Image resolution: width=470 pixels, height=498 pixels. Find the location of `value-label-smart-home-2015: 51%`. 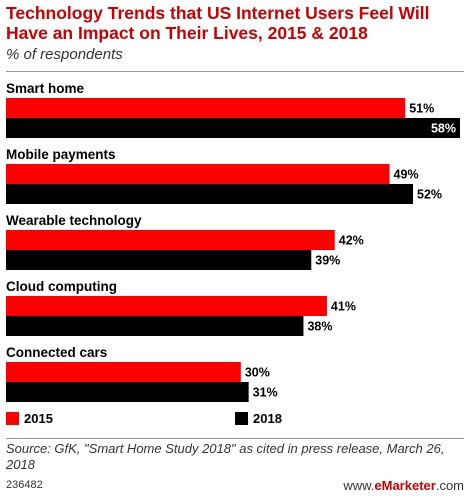

value-label-smart-home-2015: 51% is located at coordinates (421, 109).